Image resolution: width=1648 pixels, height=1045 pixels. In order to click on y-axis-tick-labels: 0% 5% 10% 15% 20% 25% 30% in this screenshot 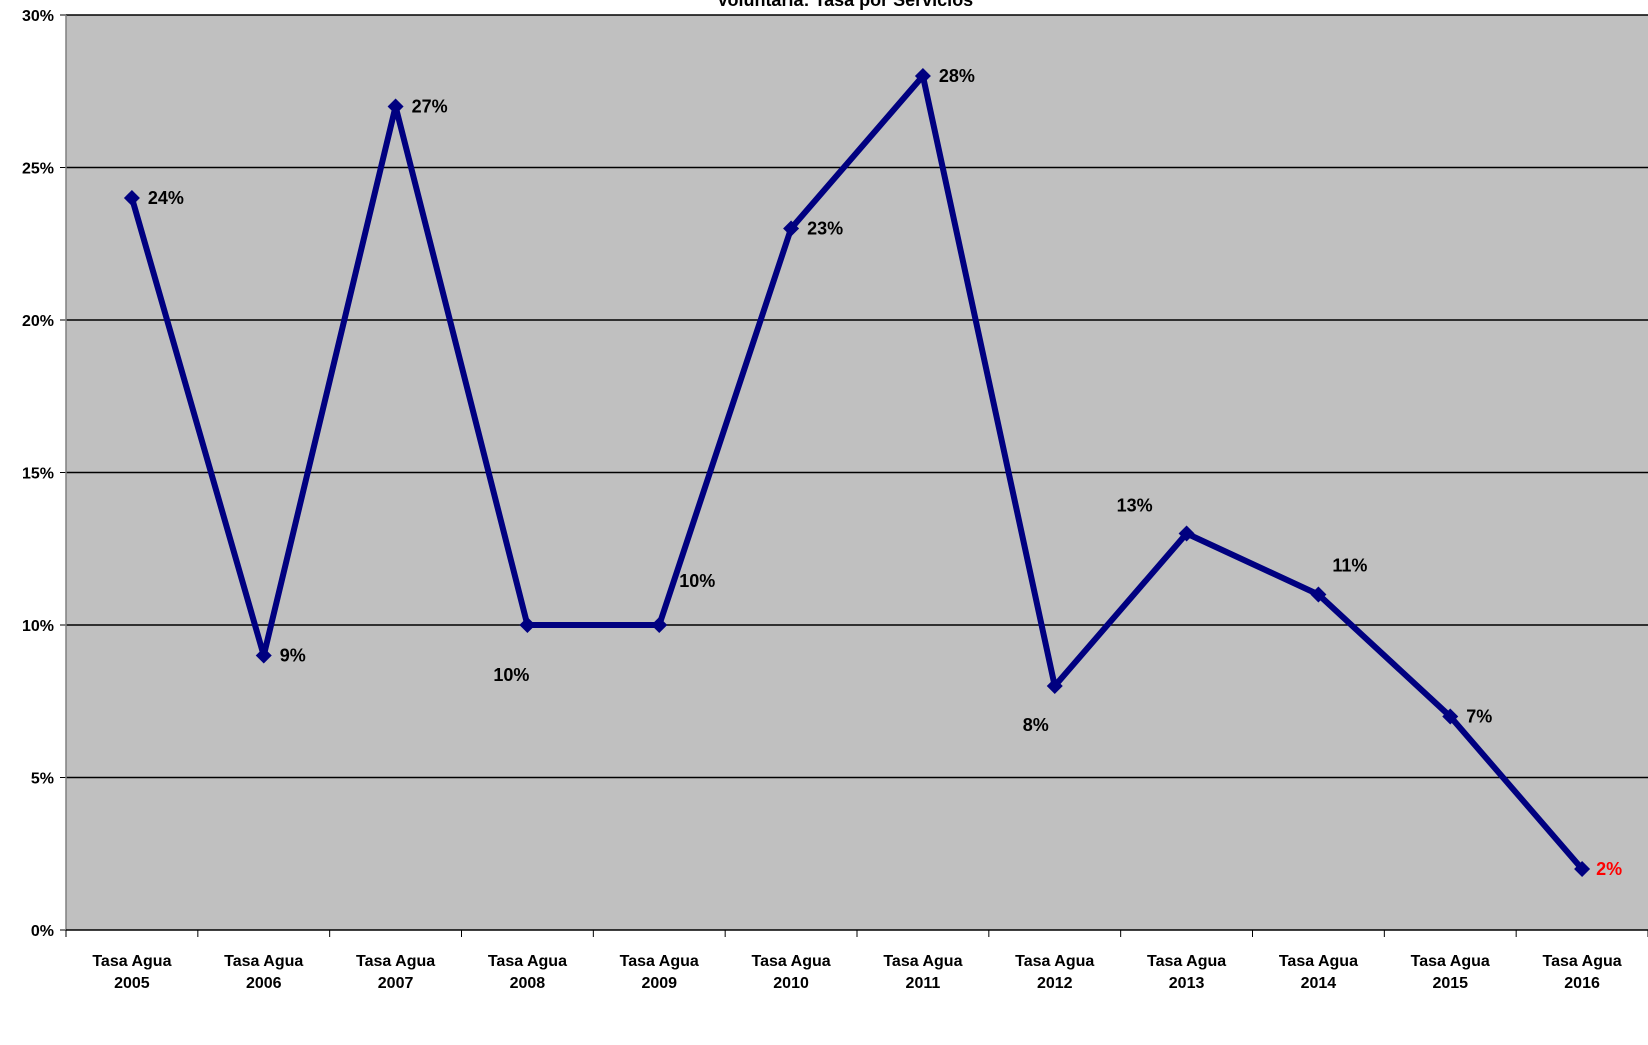, I will do `click(44, 474)`.